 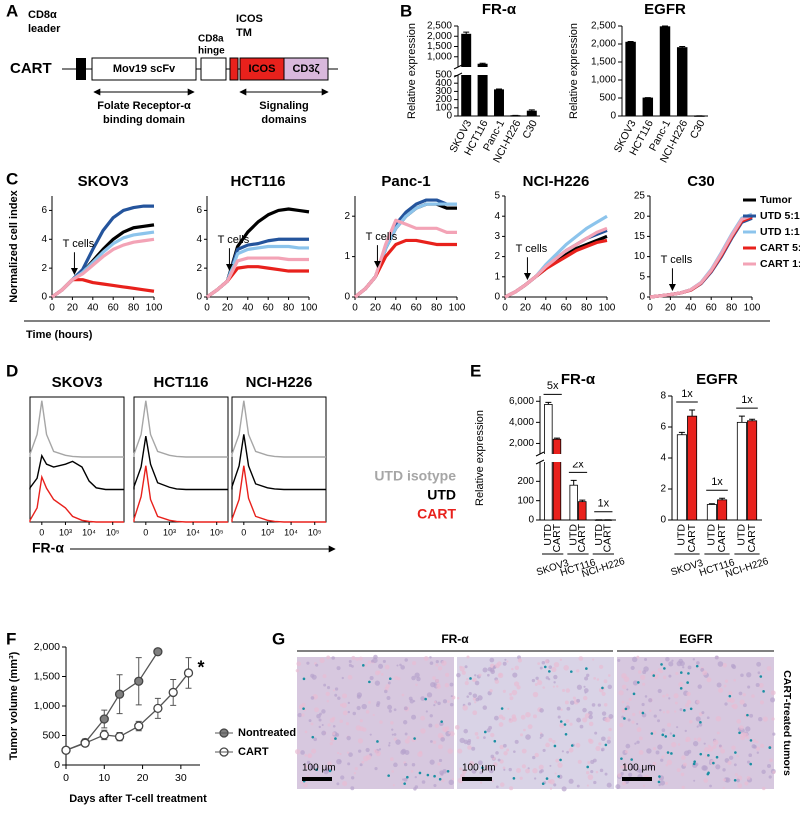 I want to click on x-tick-label: 10³, so click(x=169, y=532).